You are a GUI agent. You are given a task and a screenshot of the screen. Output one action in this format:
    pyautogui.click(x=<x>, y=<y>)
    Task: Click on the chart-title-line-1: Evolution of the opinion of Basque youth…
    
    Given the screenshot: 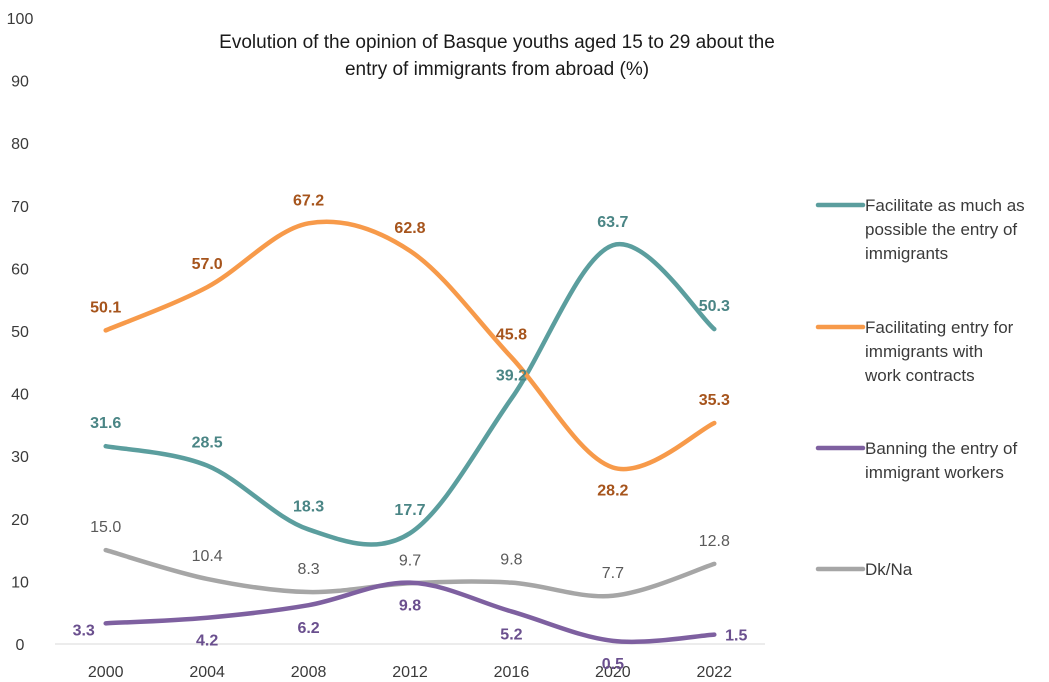 What is the action you would take?
    pyautogui.click(x=497, y=42)
    